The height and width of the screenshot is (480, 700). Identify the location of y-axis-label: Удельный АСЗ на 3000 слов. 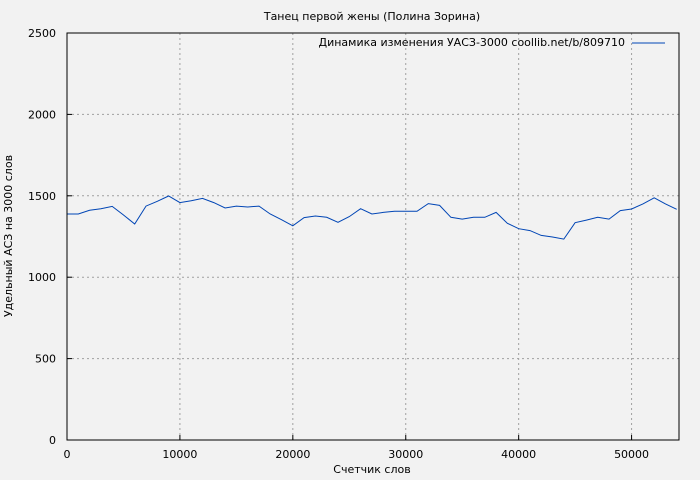
(8, 236).